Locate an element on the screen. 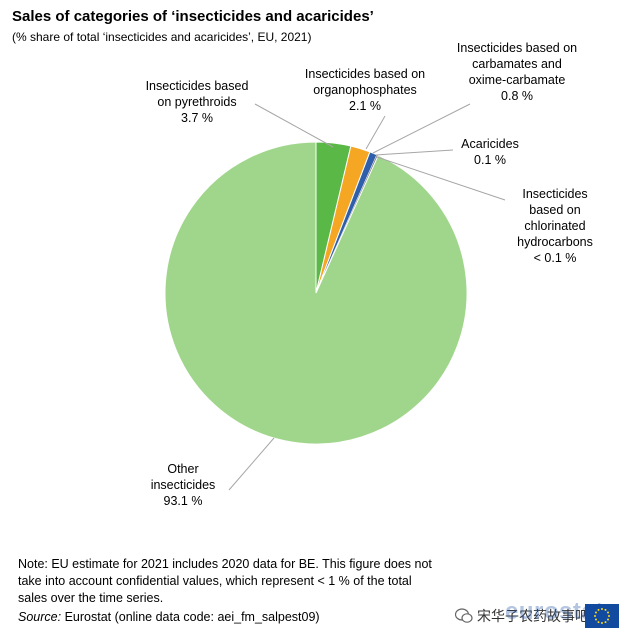 Image resolution: width=625 pixels, height=639 pixels. source-label: Source: is located at coordinates (40, 617).